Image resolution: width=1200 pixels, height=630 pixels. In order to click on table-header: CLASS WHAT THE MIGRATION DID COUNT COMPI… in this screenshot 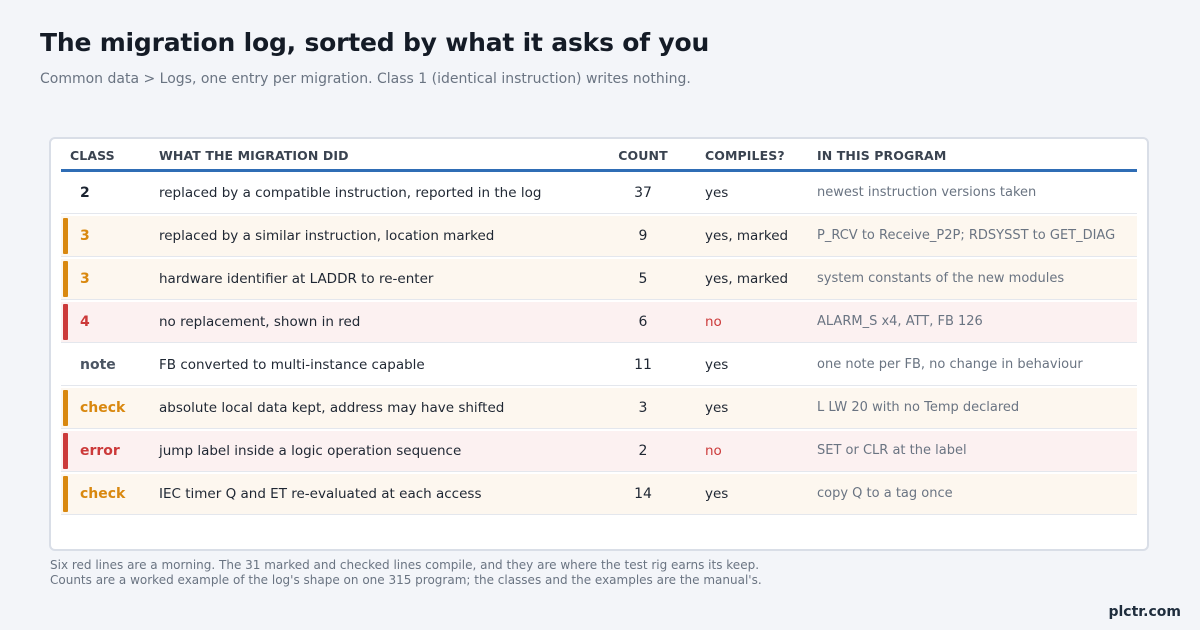, I will do `click(599, 155)`.